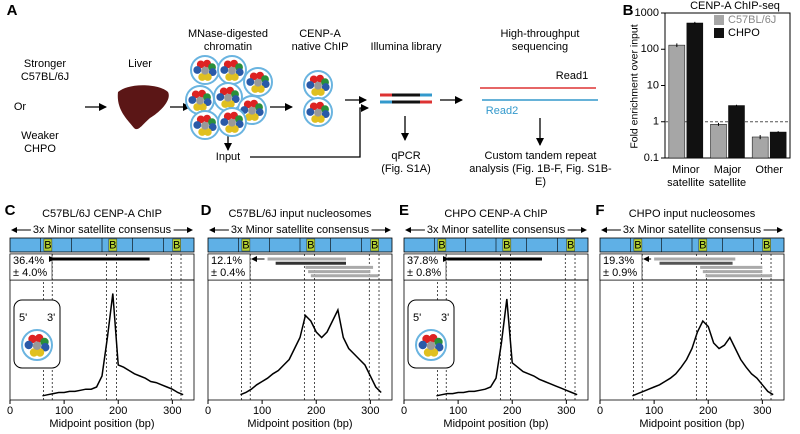  I want to click on read-label: Read2, so click(502, 111).